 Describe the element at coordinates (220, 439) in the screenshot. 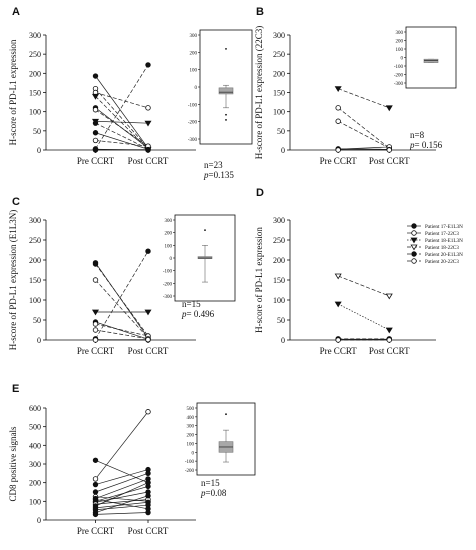

I see `inset-boxplot-e: -200 -100 0 100 200 300 400 500` at that location.